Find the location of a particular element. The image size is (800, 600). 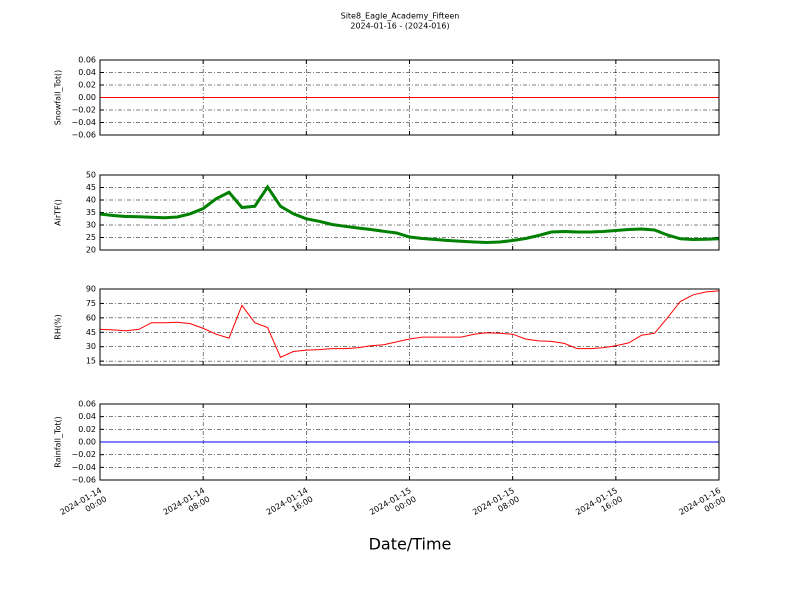

y-tick-label: 50 is located at coordinates (91, 175).